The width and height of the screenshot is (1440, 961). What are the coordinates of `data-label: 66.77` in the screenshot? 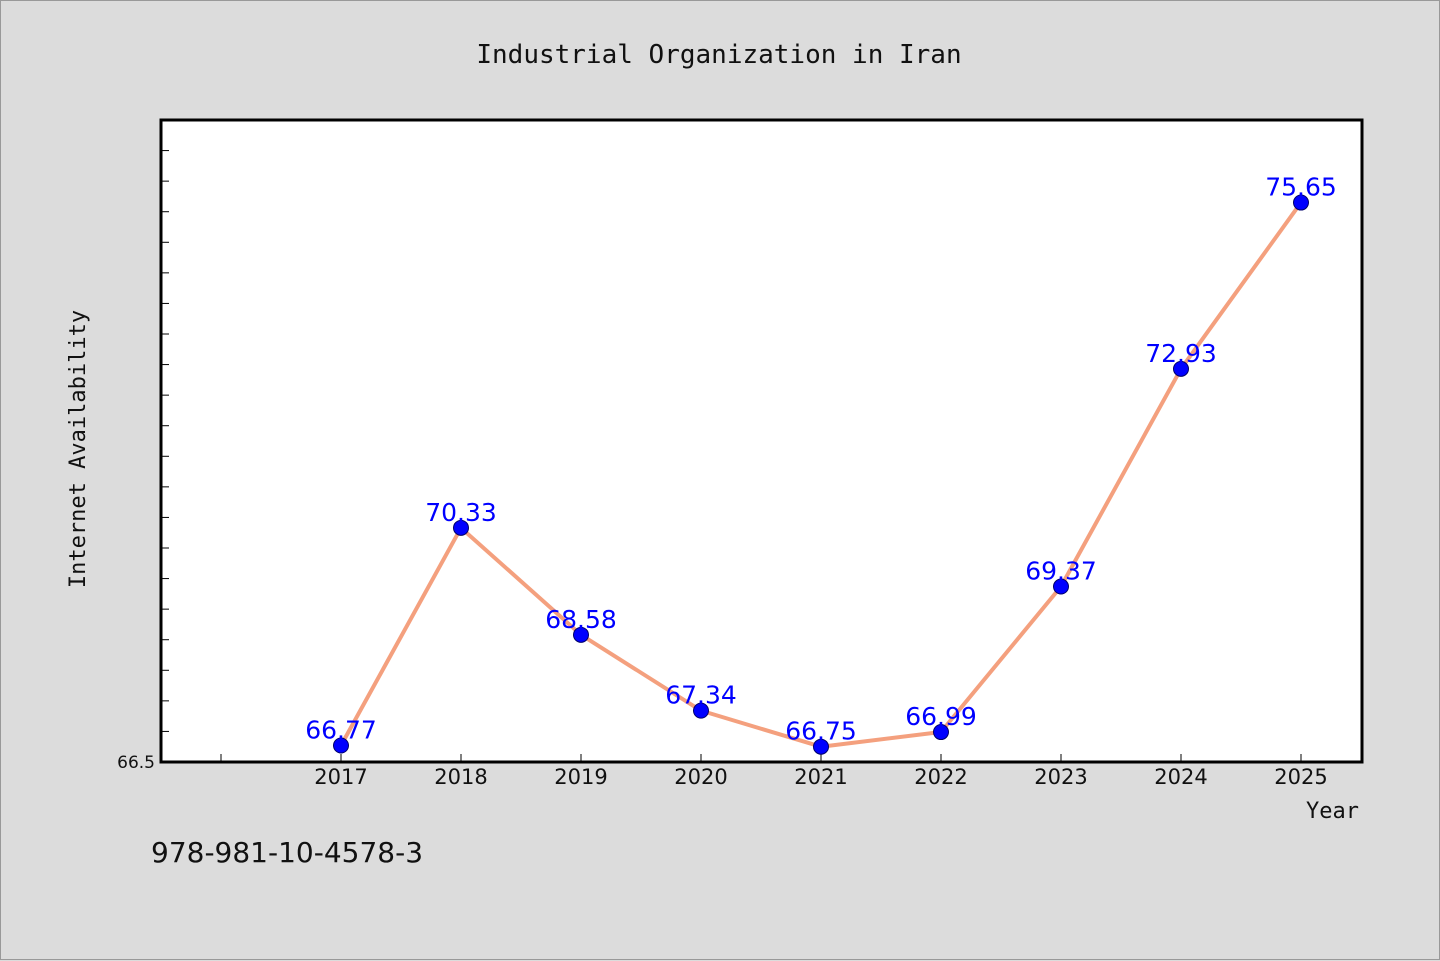 It's located at (341, 729).